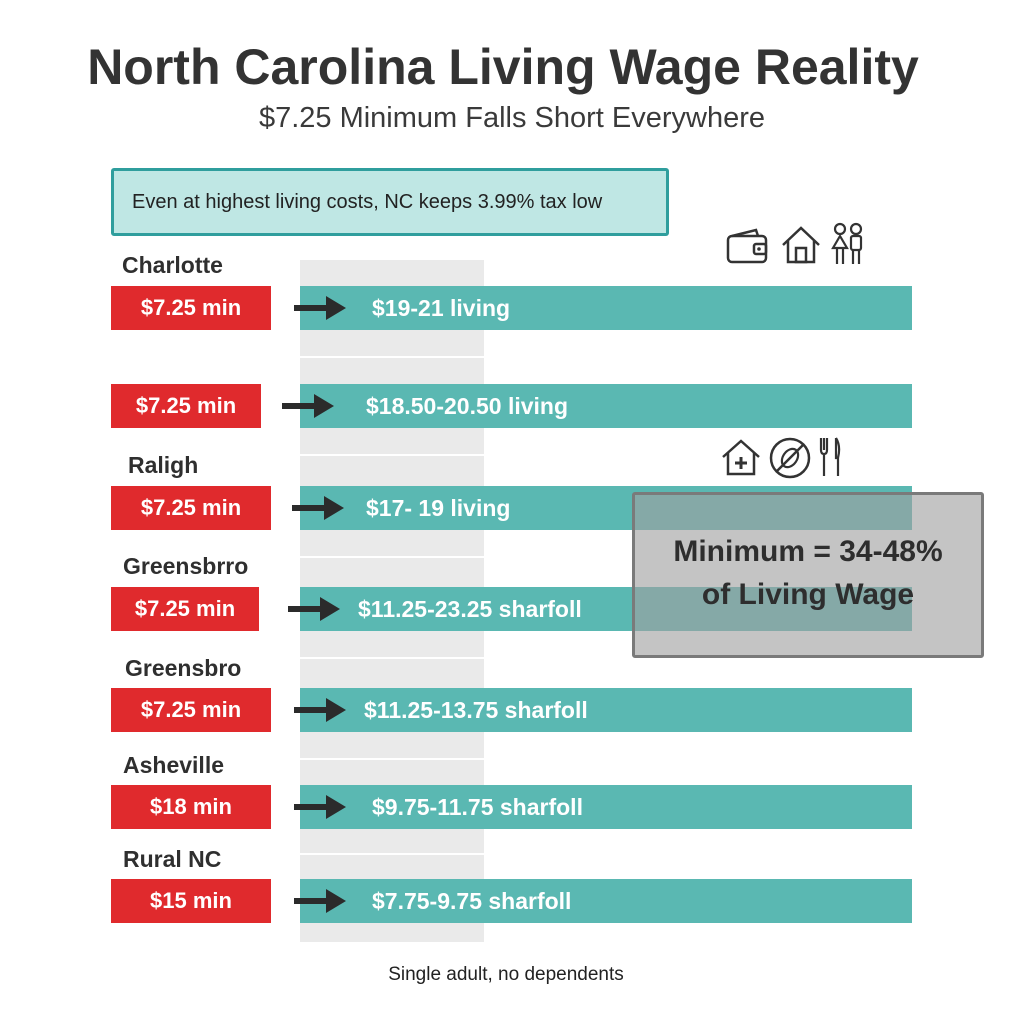  I want to click on ratio-overlay-box, so click(808, 575).